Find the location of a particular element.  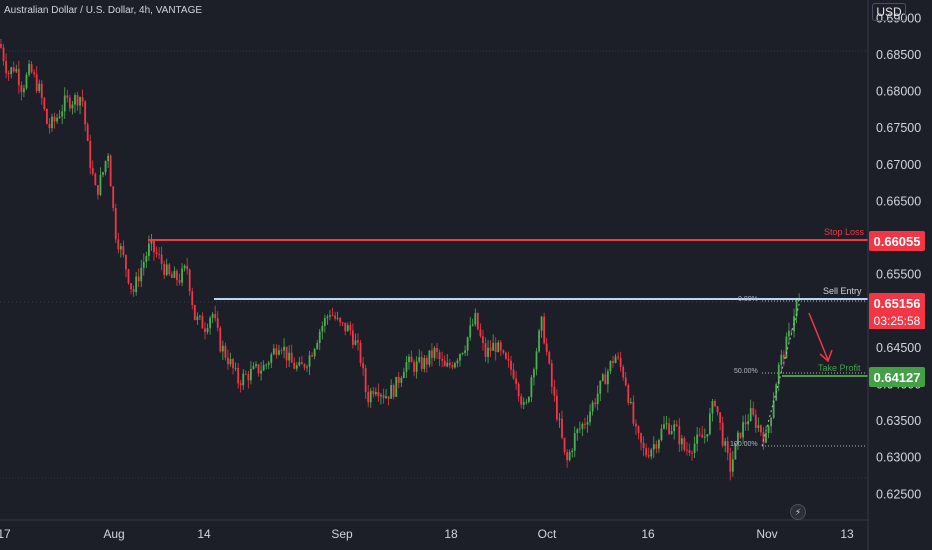

take-profit-label: Take Profit is located at coordinates (839, 368).